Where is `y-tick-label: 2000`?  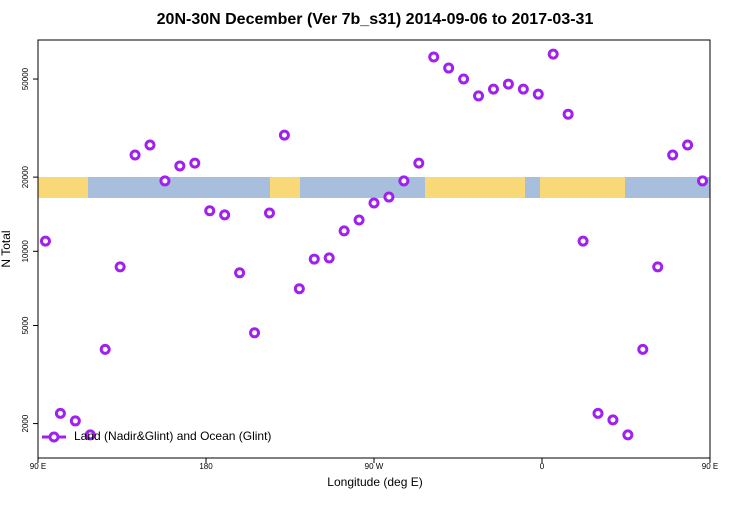 y-tick-label: 2000 is located at coordinates (25, 423).